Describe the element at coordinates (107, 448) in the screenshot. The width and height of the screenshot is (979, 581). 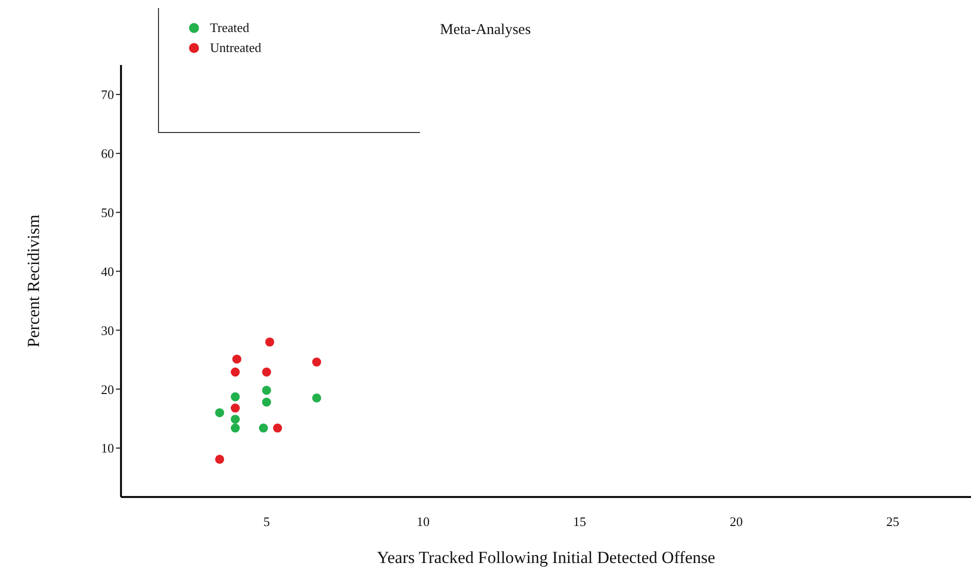
I see `y-tick-label: 10` at that location.